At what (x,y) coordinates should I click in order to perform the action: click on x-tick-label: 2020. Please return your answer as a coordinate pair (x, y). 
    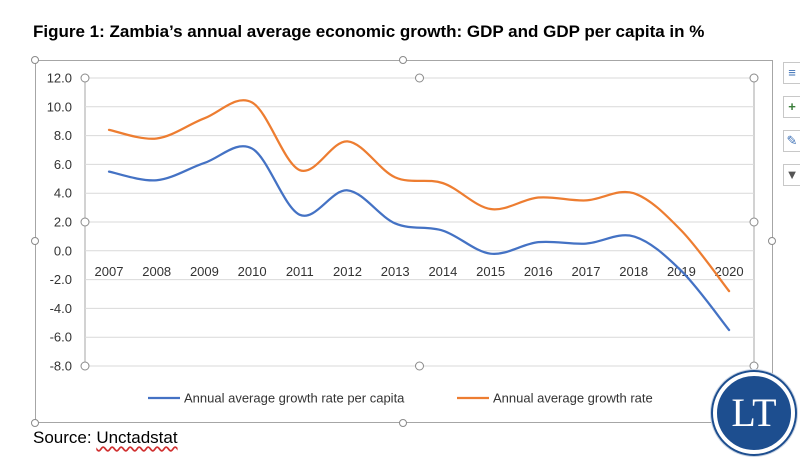
    Looking at the image, I should click on (729, 271).